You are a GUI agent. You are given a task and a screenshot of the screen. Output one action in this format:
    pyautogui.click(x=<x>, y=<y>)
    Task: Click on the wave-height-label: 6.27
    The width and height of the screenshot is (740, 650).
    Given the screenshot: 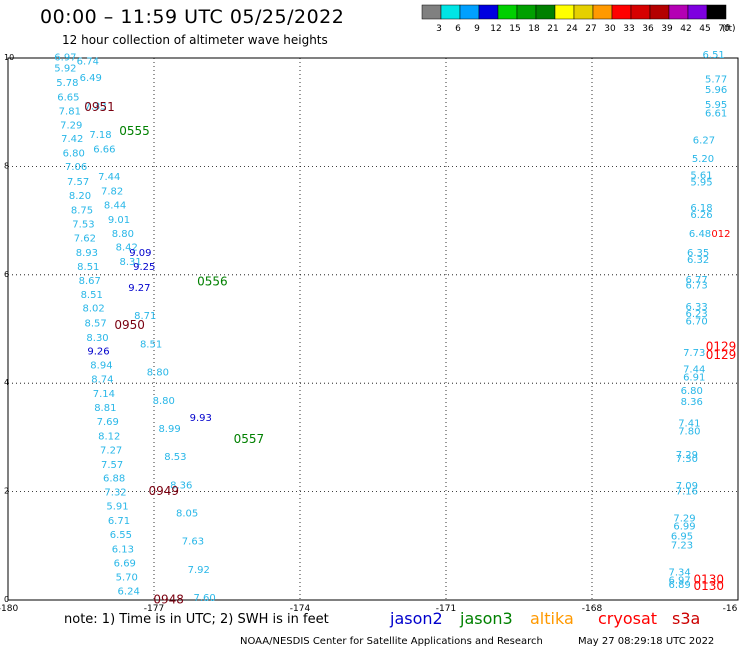 What is the action you would take?
    pyautogui.click(x=704, y=141)
    